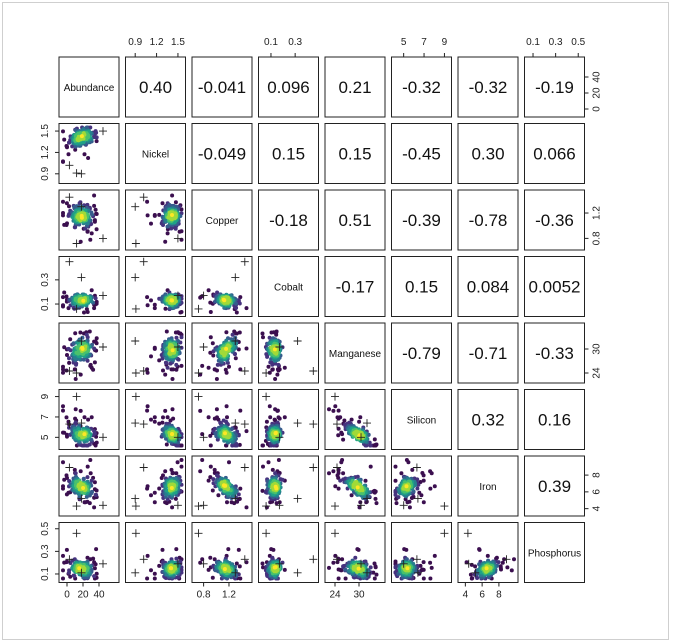  What do you see at coordinates (69, 261) in the screenshot?
I see `outlier-marker-cobalt-abundance` at bounding box center [69, 261].